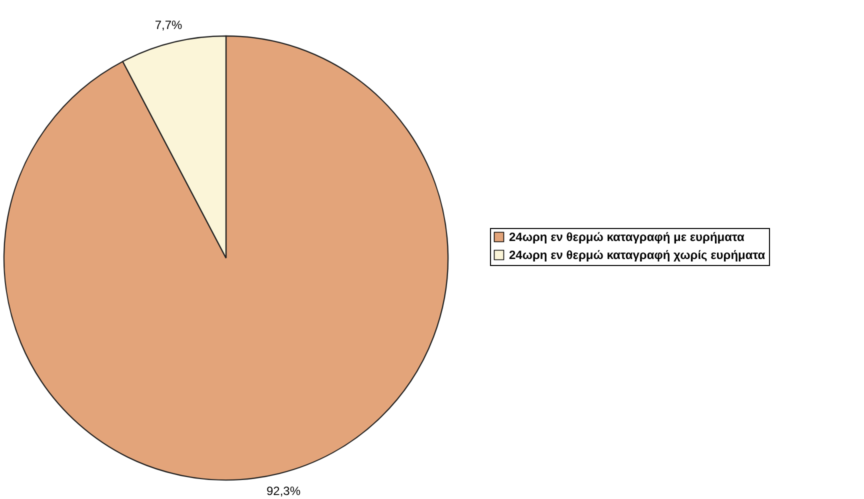 The width and height of the screenshot is (864, 499). Describe the element at coordinates (168, 25) in the screenshot. I see `data-label: 7,7%` at that location.